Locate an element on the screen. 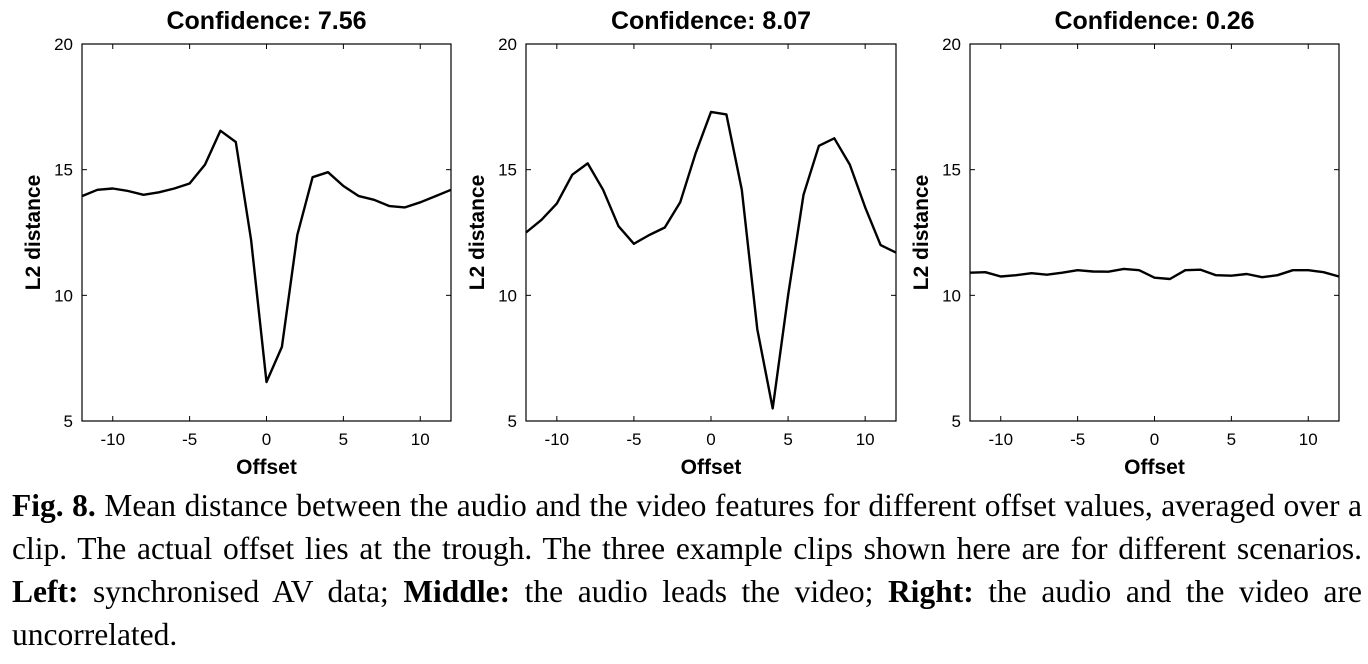 The width and height of the screenshot is (1368, 664). chart-title: Confidence: 7.56 is located at coordinates (266, 21).